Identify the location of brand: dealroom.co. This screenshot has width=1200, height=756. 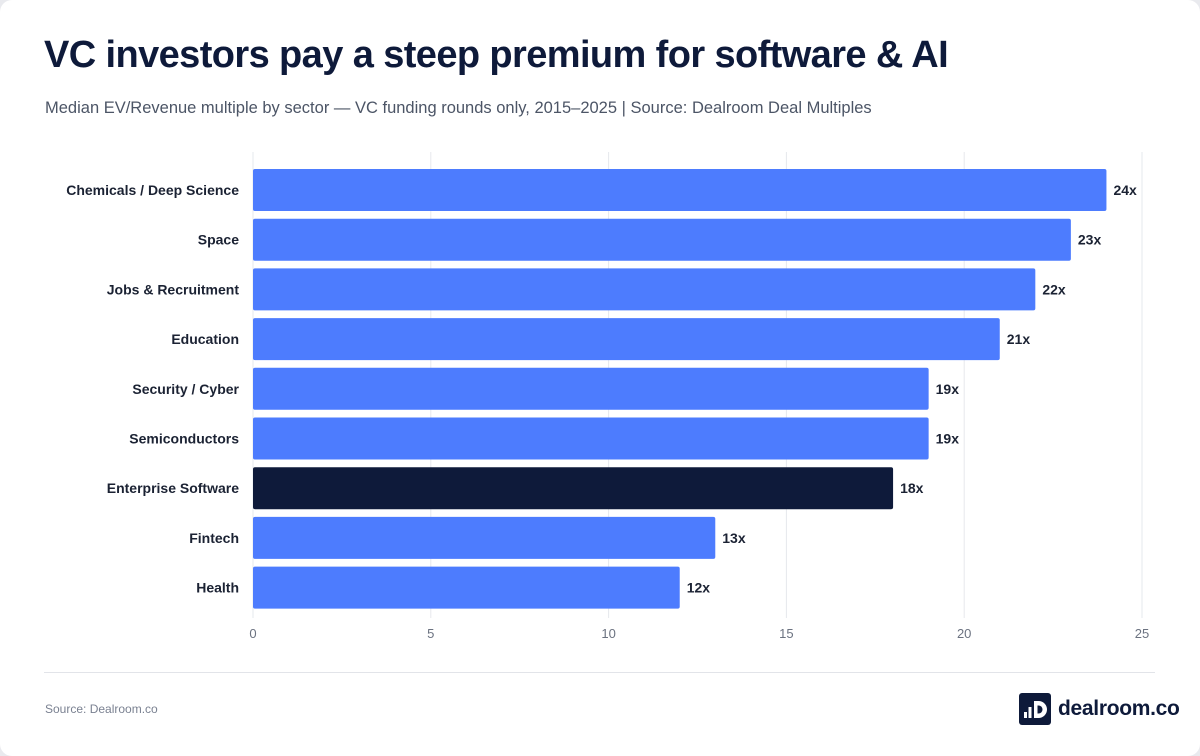
(1099, 709).